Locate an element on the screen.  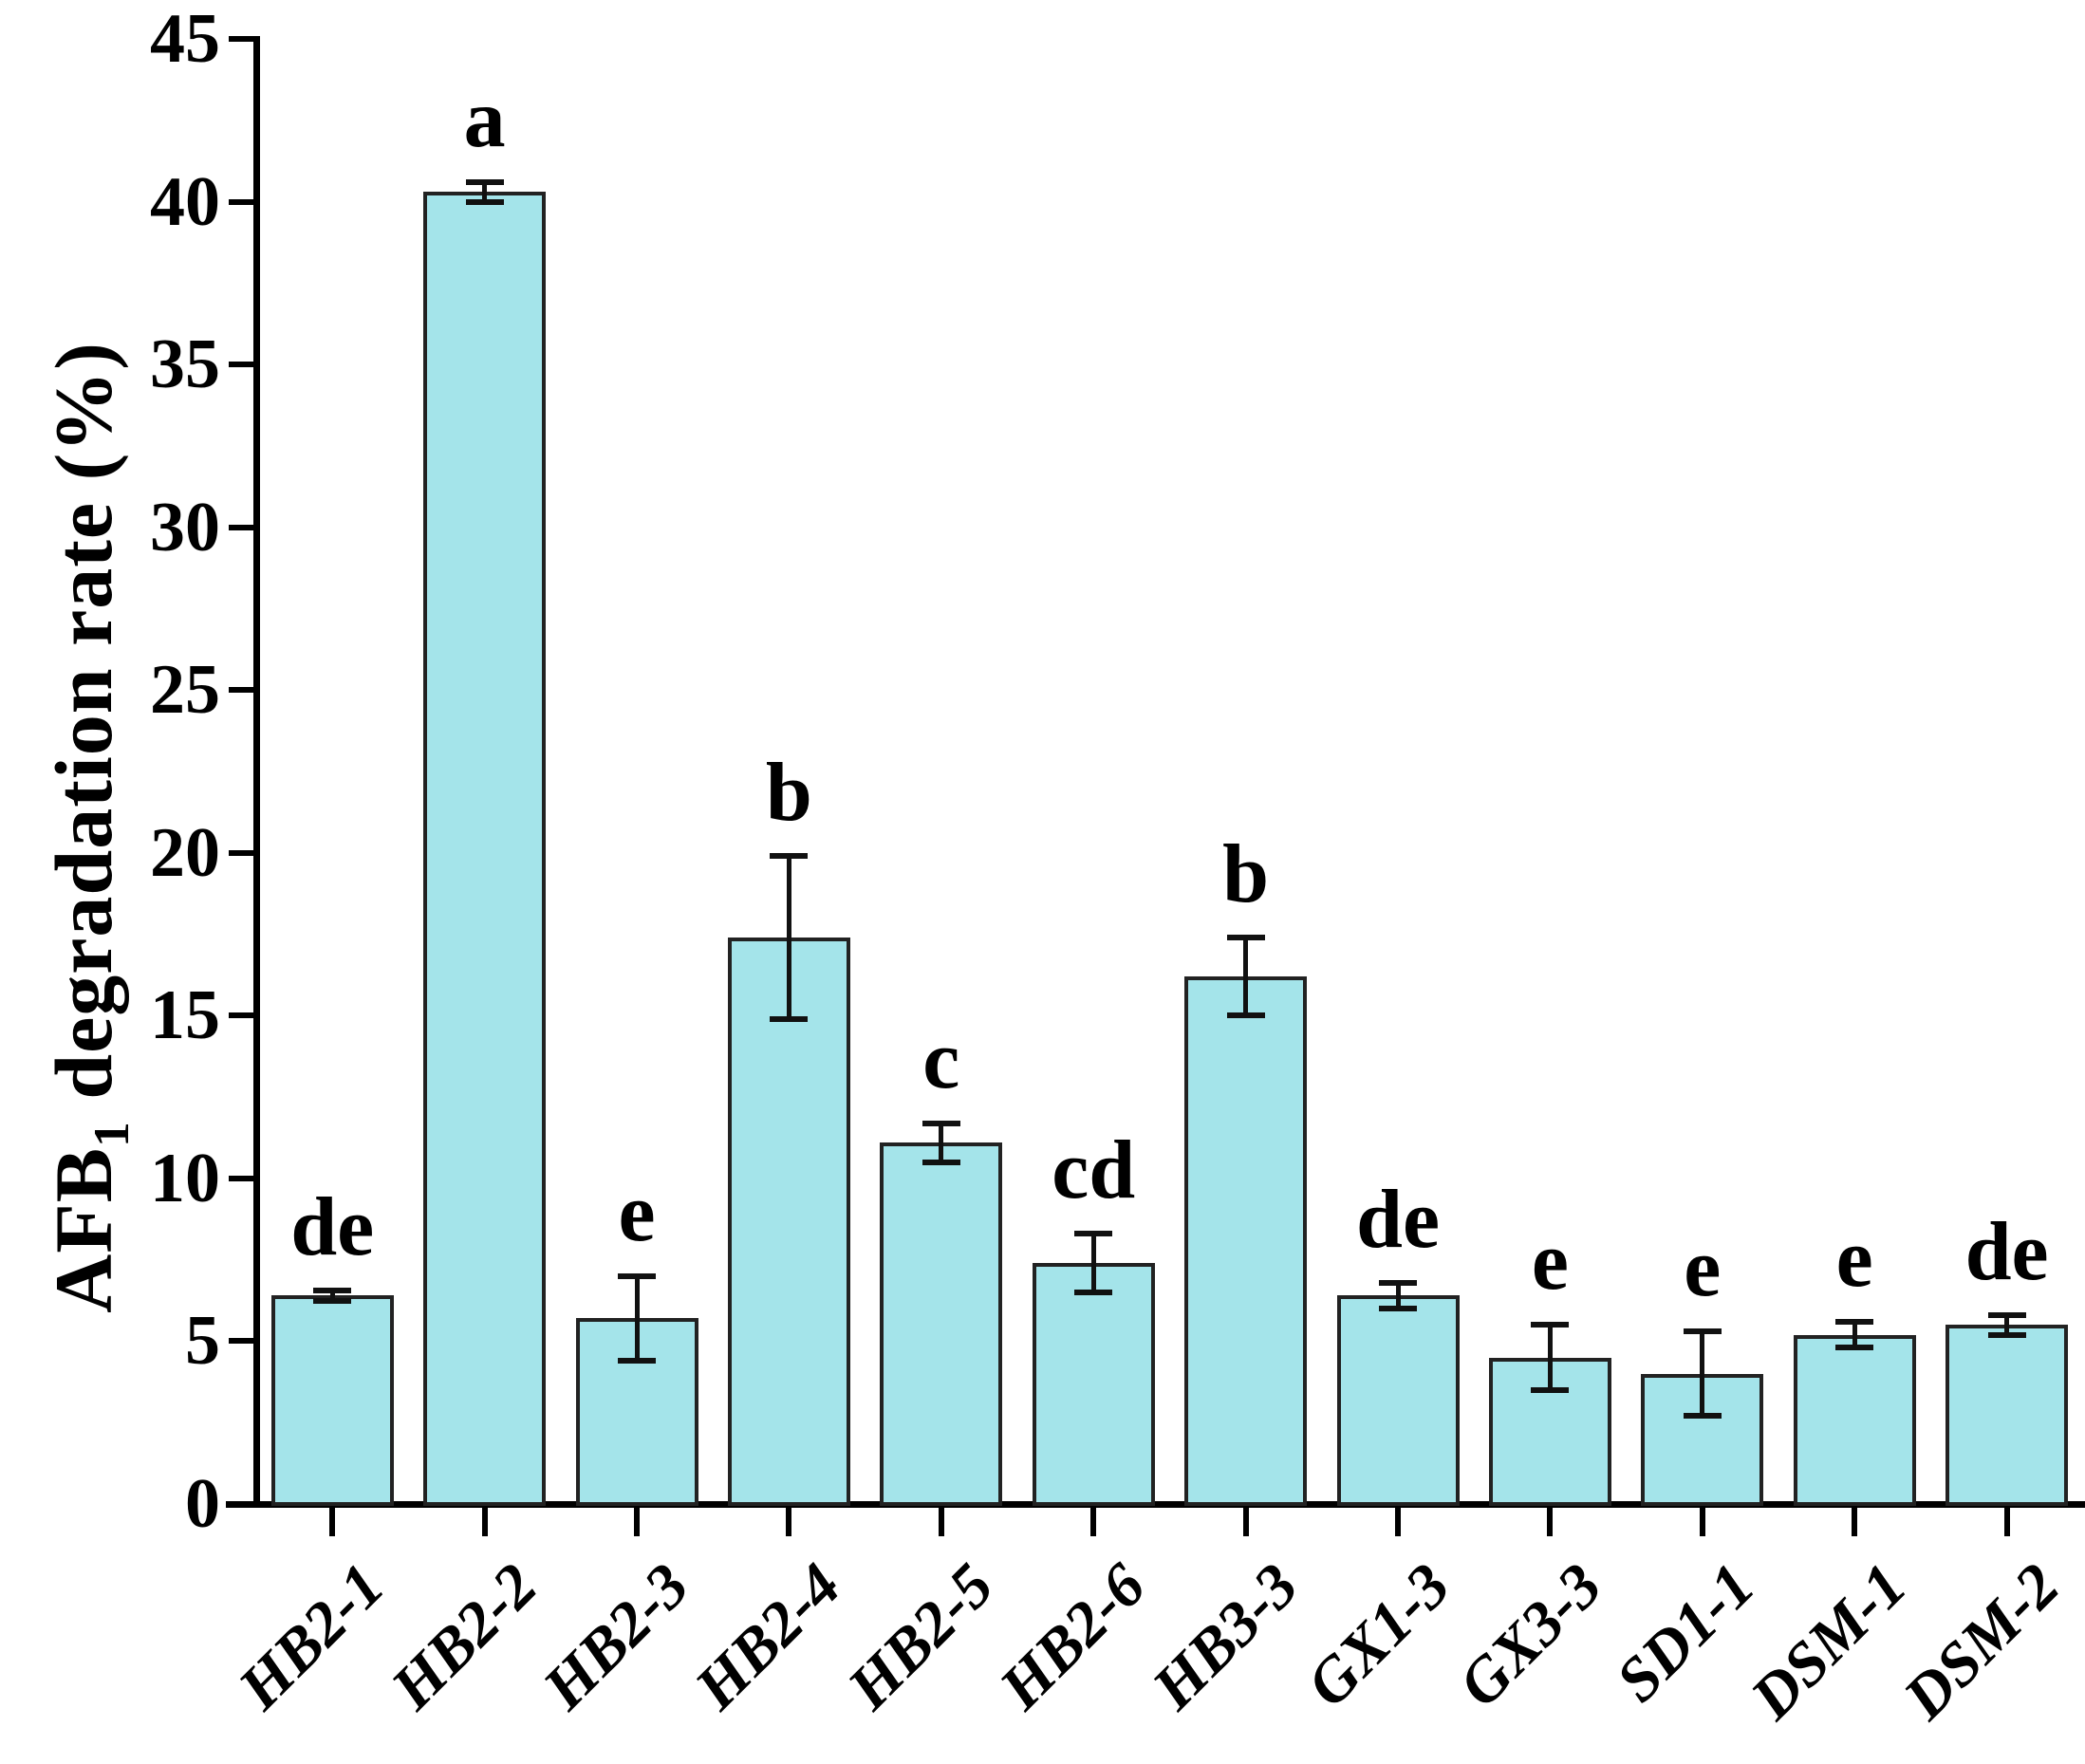
y-tick-label: 5 is located at coordinates (202, 1341).